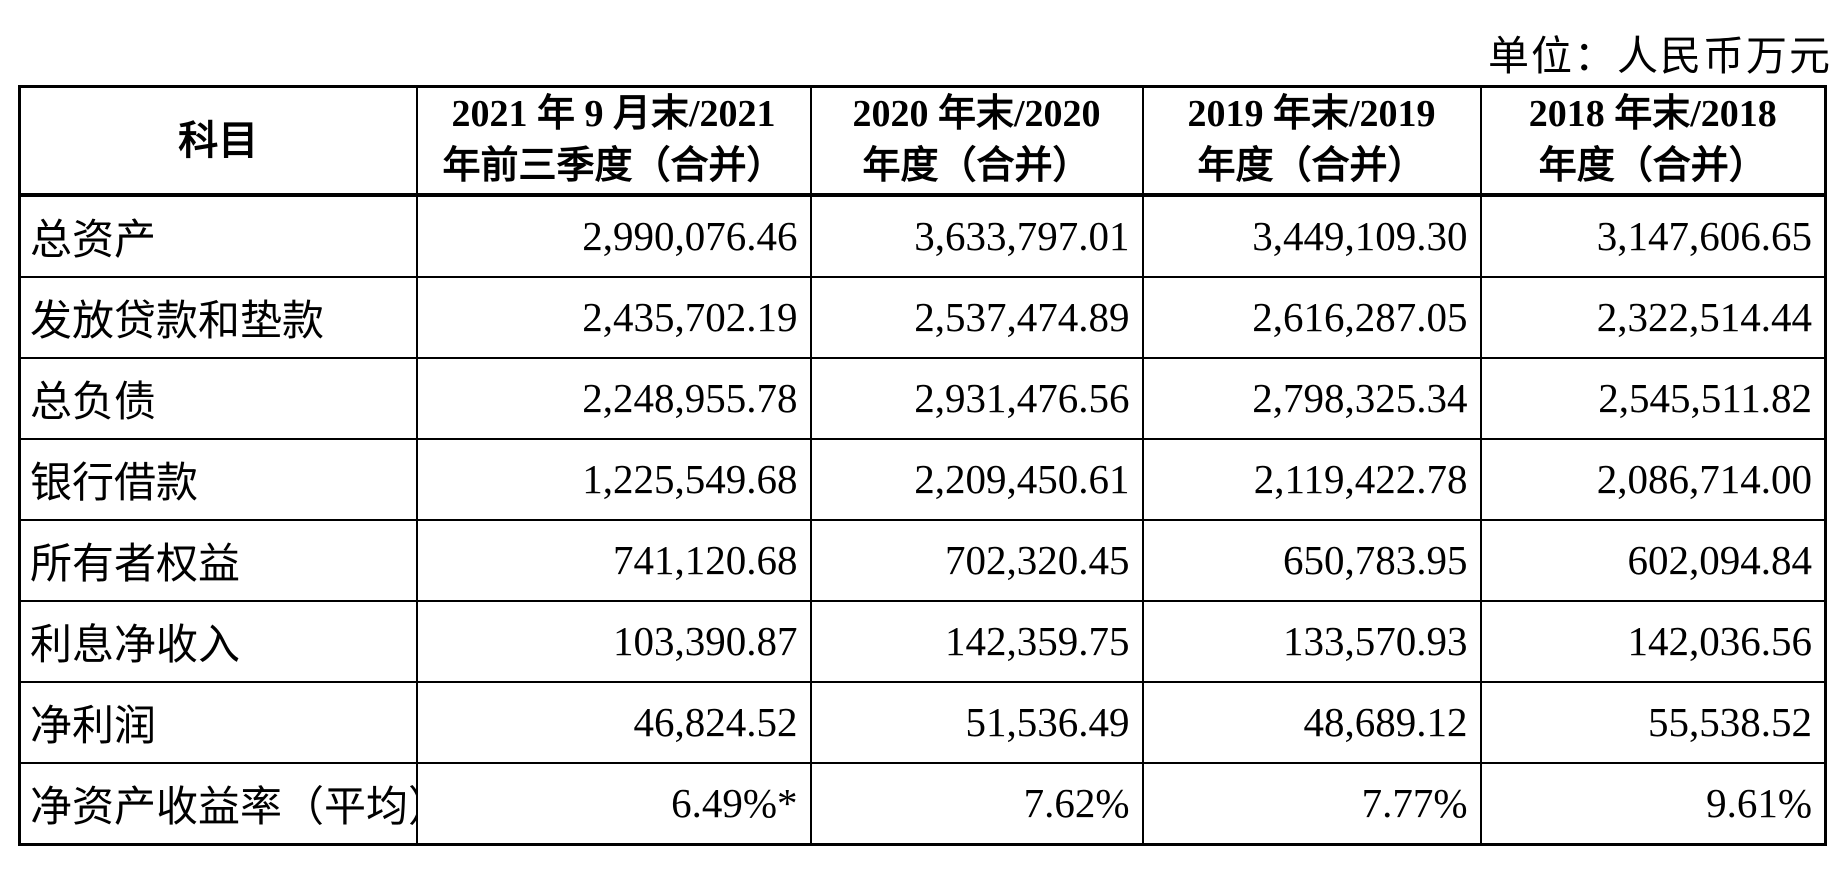 The width and height of the screenshot is (1848, 870). I want to click on header-subject: 科目, so click(218, 141).